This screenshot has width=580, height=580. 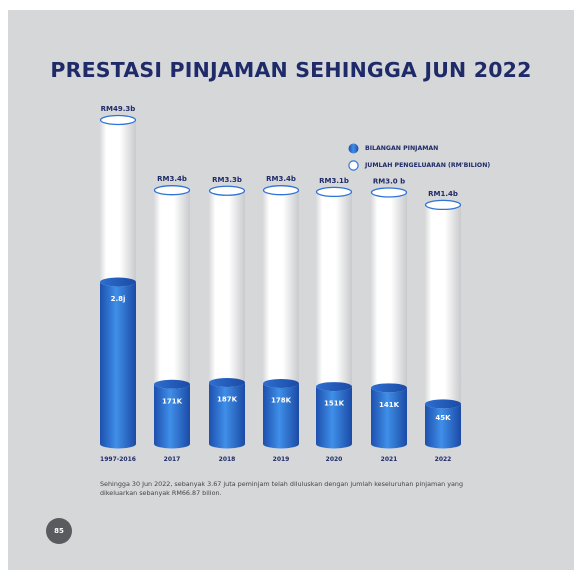 What do you see at coordinates (334, 459) in the screenshot?
I see `x-tick-label: 2020` at bounding box center [334, 459].